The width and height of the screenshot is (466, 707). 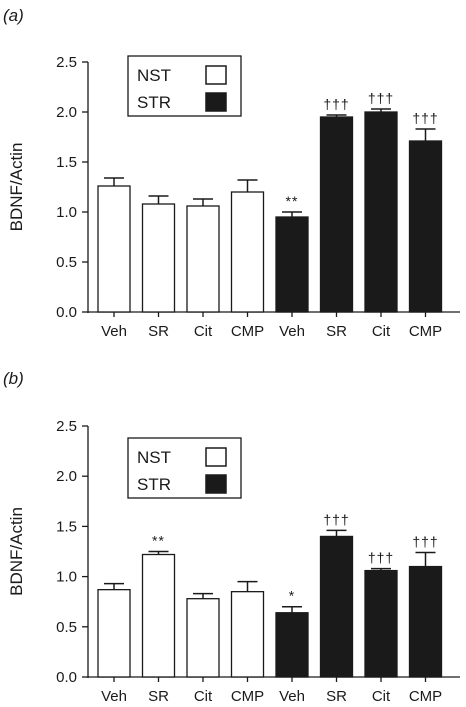 I want to click on significance-label: *, so click(x=292, y=596).